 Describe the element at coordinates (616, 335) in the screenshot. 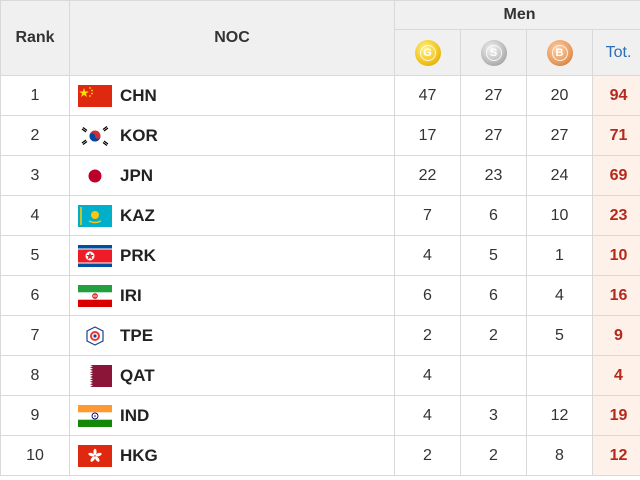

I see `total-count: 9` at that location.